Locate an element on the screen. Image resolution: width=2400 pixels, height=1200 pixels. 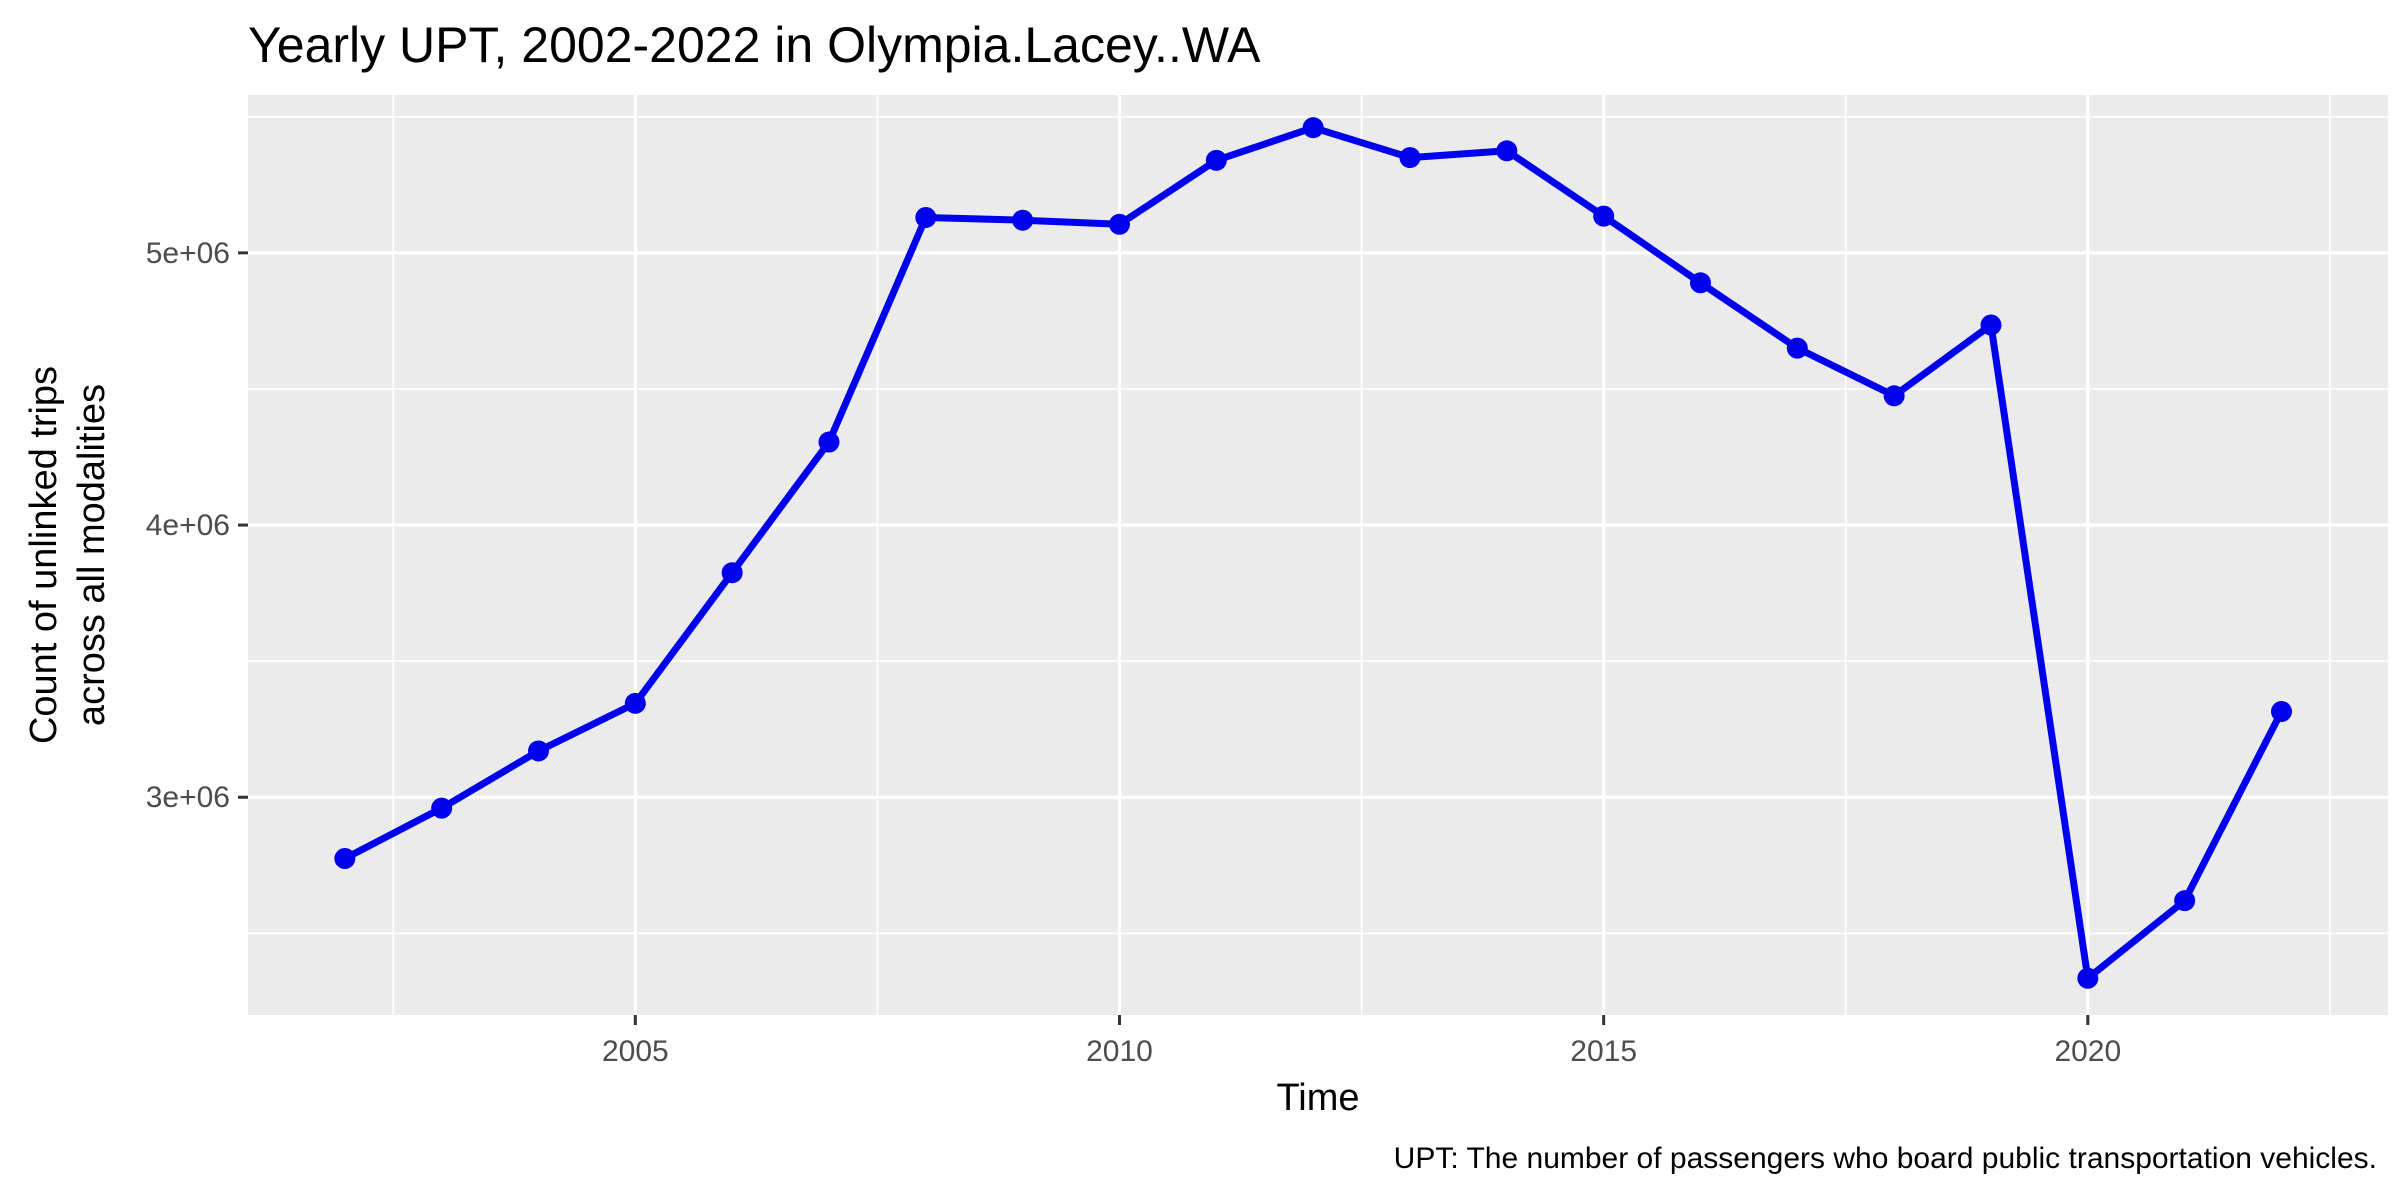
y-axis: 3e+06 4e+06 5e+06 is located at coordinates (197, 525).